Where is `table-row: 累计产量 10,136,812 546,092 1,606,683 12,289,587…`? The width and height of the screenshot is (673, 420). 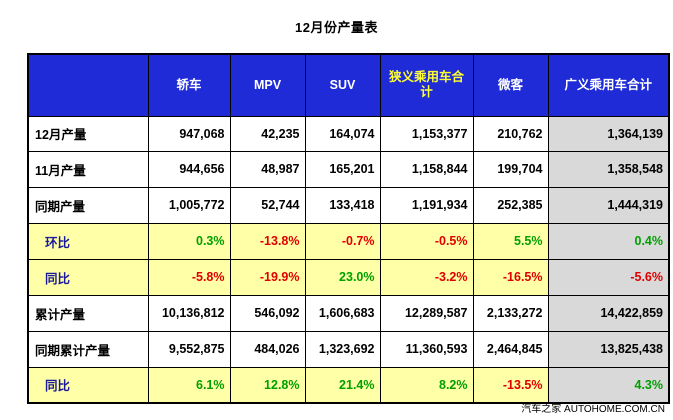 table-row: 累计产量 10,136,812 546,092 1,606,683 12,289,587… is located at coordinates (348, 313).